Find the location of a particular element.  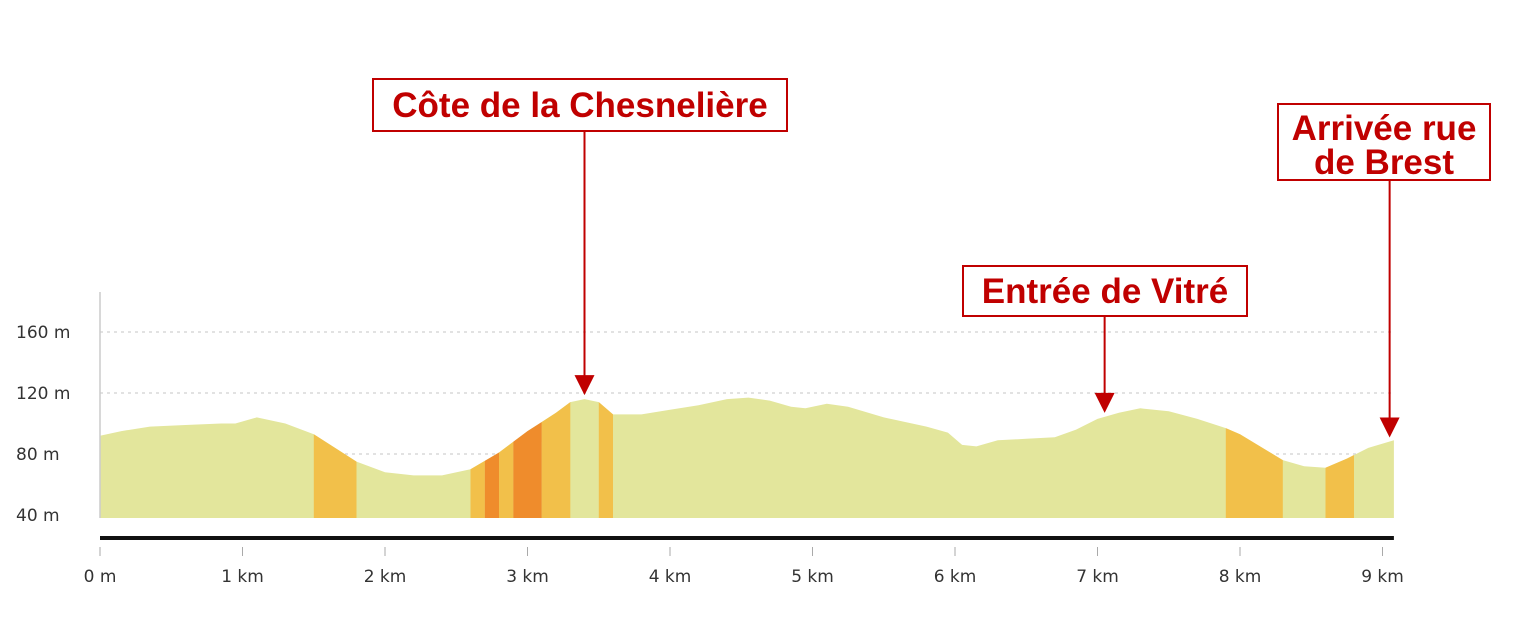

annotation-text-chesneliere: Côte de la Chesnelière is located at coordinates (580, 105).